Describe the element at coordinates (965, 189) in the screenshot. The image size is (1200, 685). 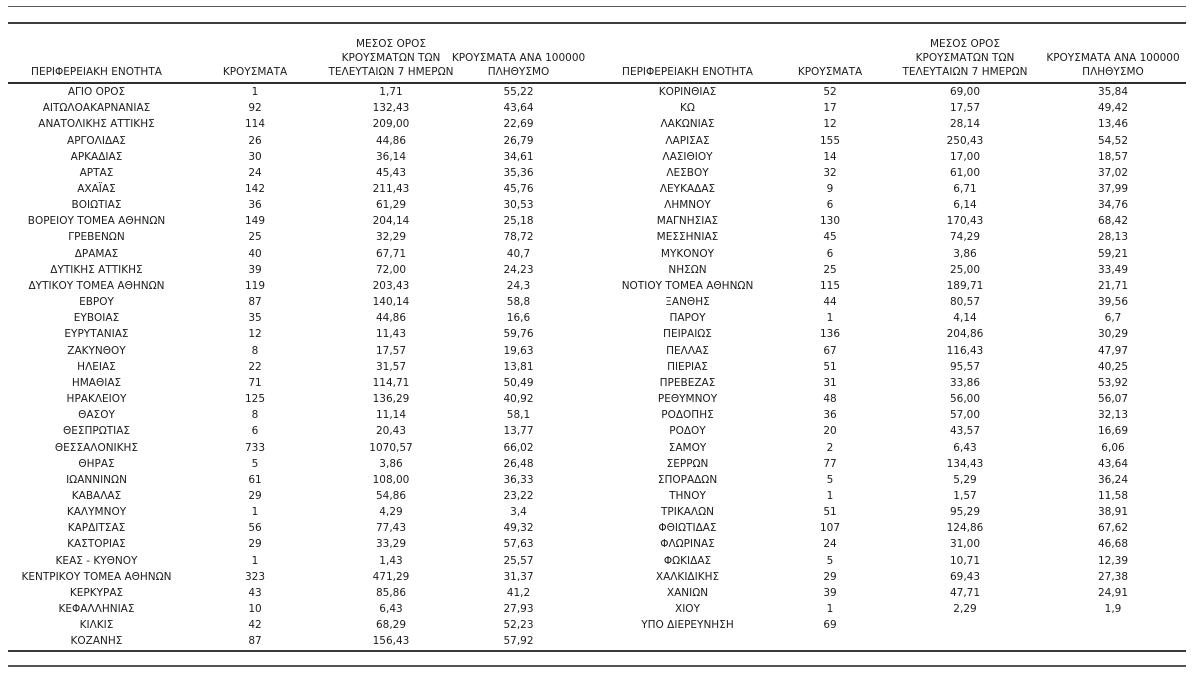
I see `value-cell: 6,71` at that location.